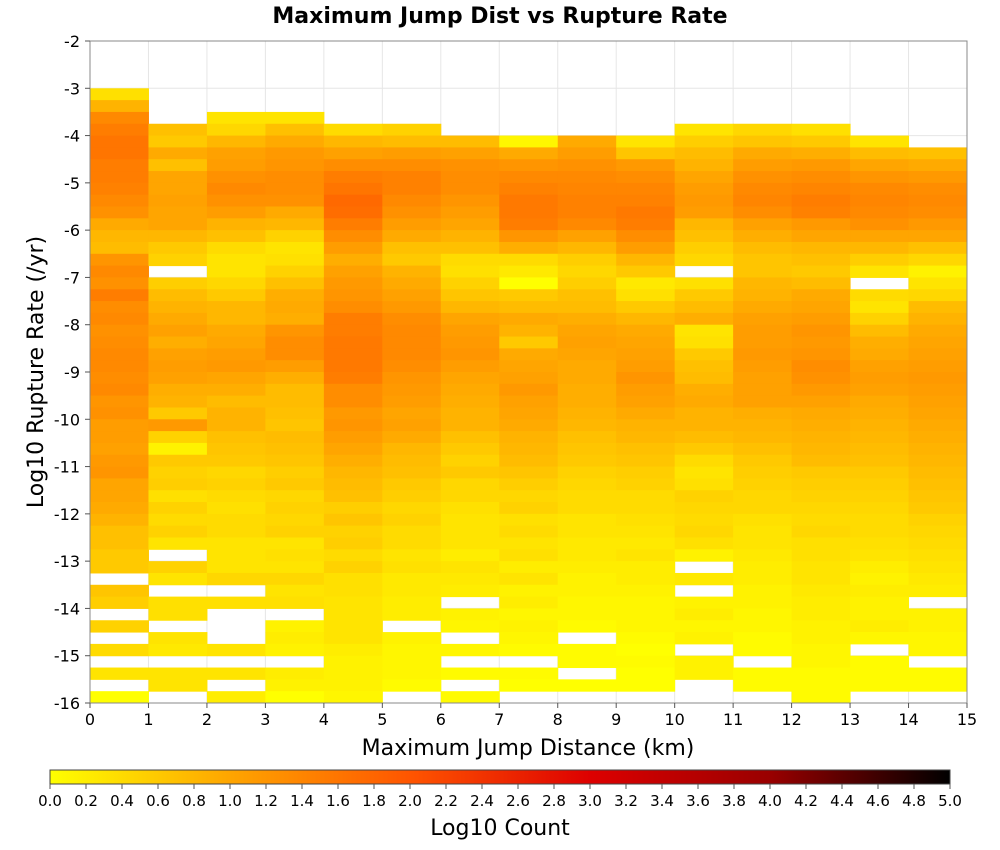 This screenshot has width=1000, height=850. I want to click on colorbar-tick-label: 0.0, so click(50, 801).